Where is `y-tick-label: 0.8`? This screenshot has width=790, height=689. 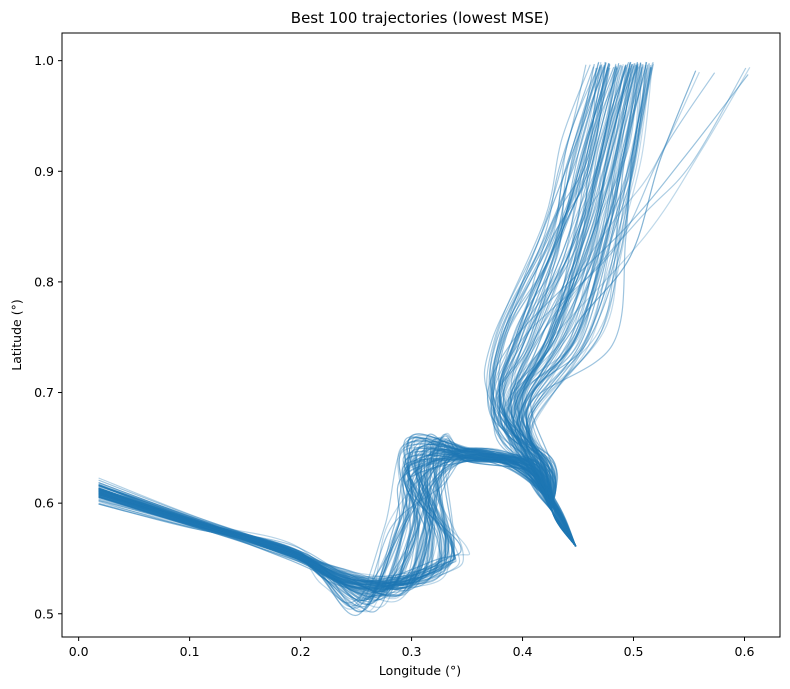 y-tick-label: 0.8 is located at coordinates (44, 281).